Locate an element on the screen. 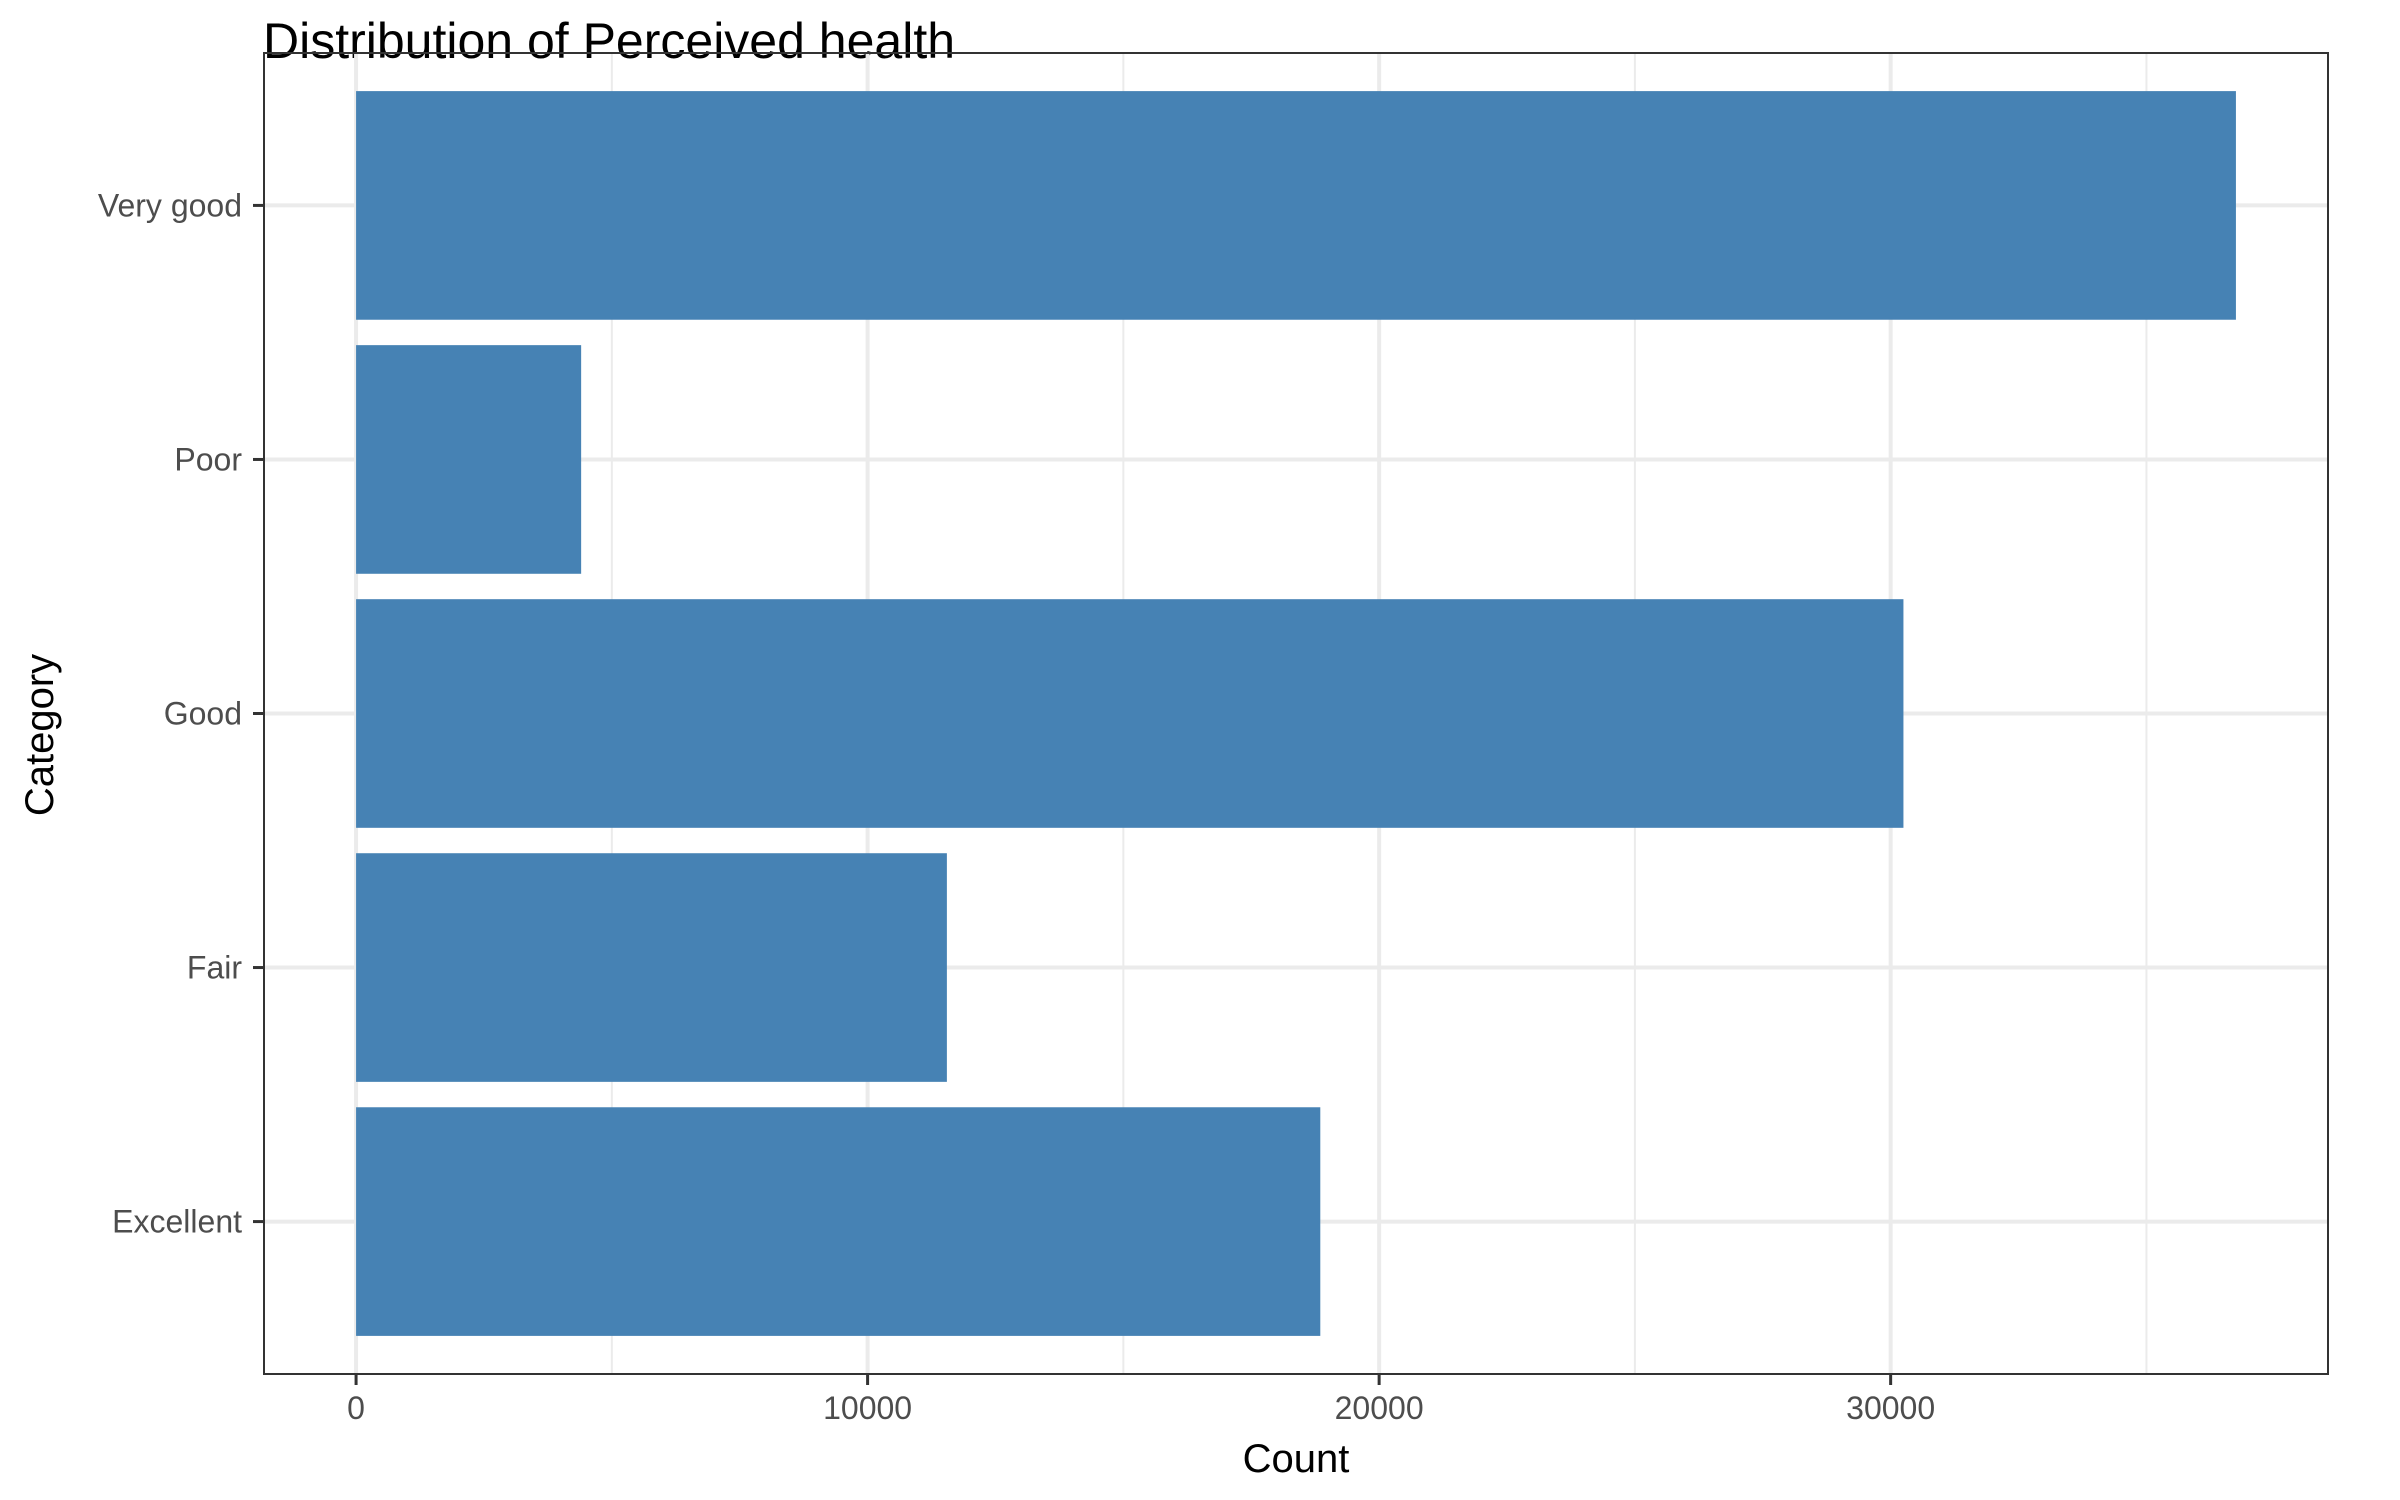 This screenshot has width=2400, height=1500. x-tick-label: 30000 is located at coordinates (1890, 1408).